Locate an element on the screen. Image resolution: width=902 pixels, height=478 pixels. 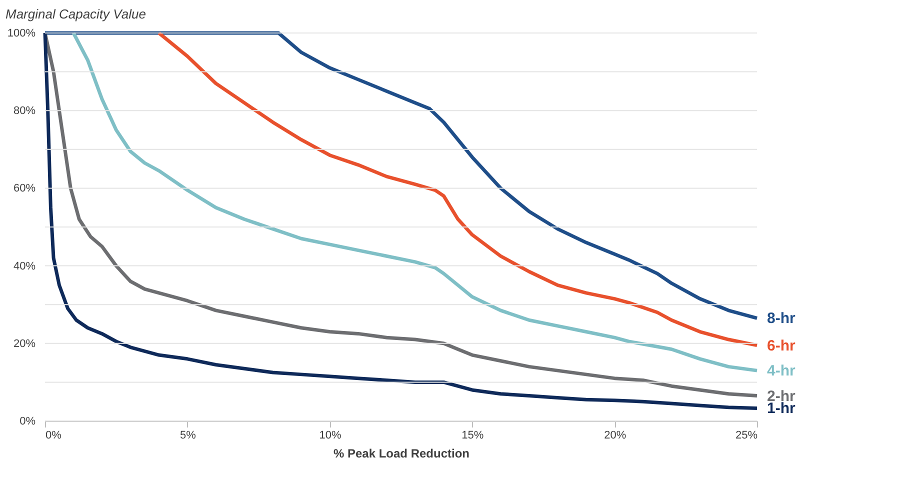
y-tick-label: 100% is located at coordinates (21, 34).